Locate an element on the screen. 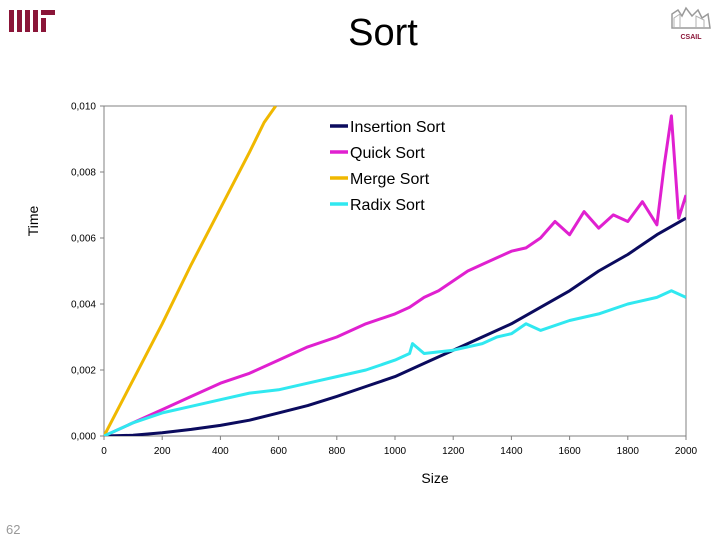 This screenshot has width=720, height=540. y-axis-label: Time is located at coordinates (33, 220).